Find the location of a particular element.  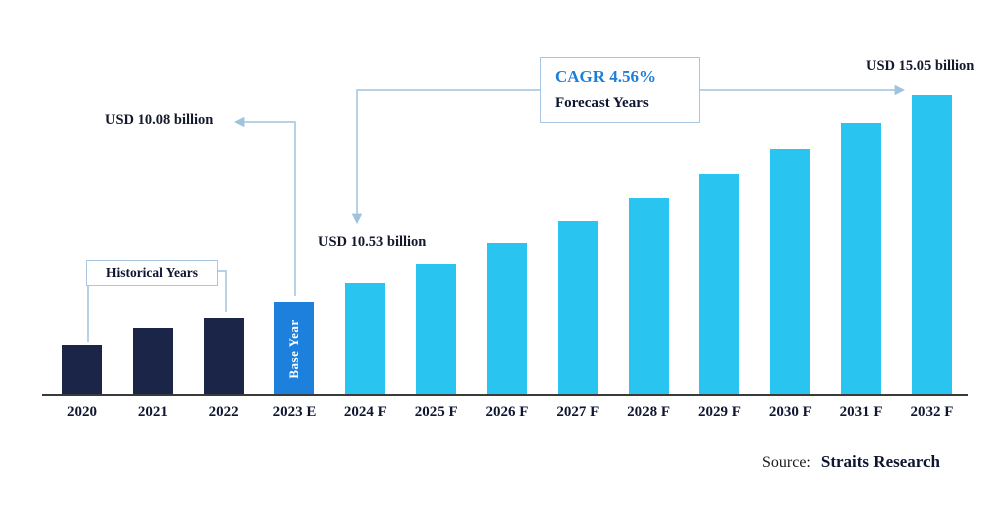

source-name: Straits Research is located at coordinates (880, 461).